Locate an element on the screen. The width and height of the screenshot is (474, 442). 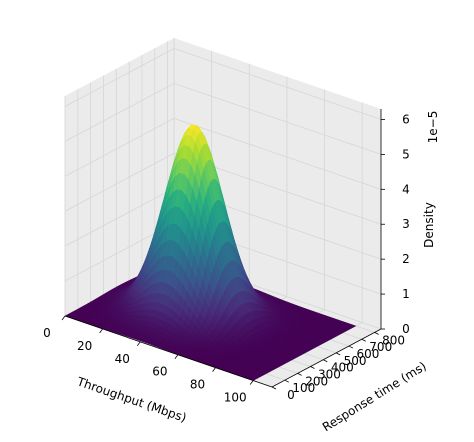
x-tick-label: 100 is located at coordinates (235, 398).